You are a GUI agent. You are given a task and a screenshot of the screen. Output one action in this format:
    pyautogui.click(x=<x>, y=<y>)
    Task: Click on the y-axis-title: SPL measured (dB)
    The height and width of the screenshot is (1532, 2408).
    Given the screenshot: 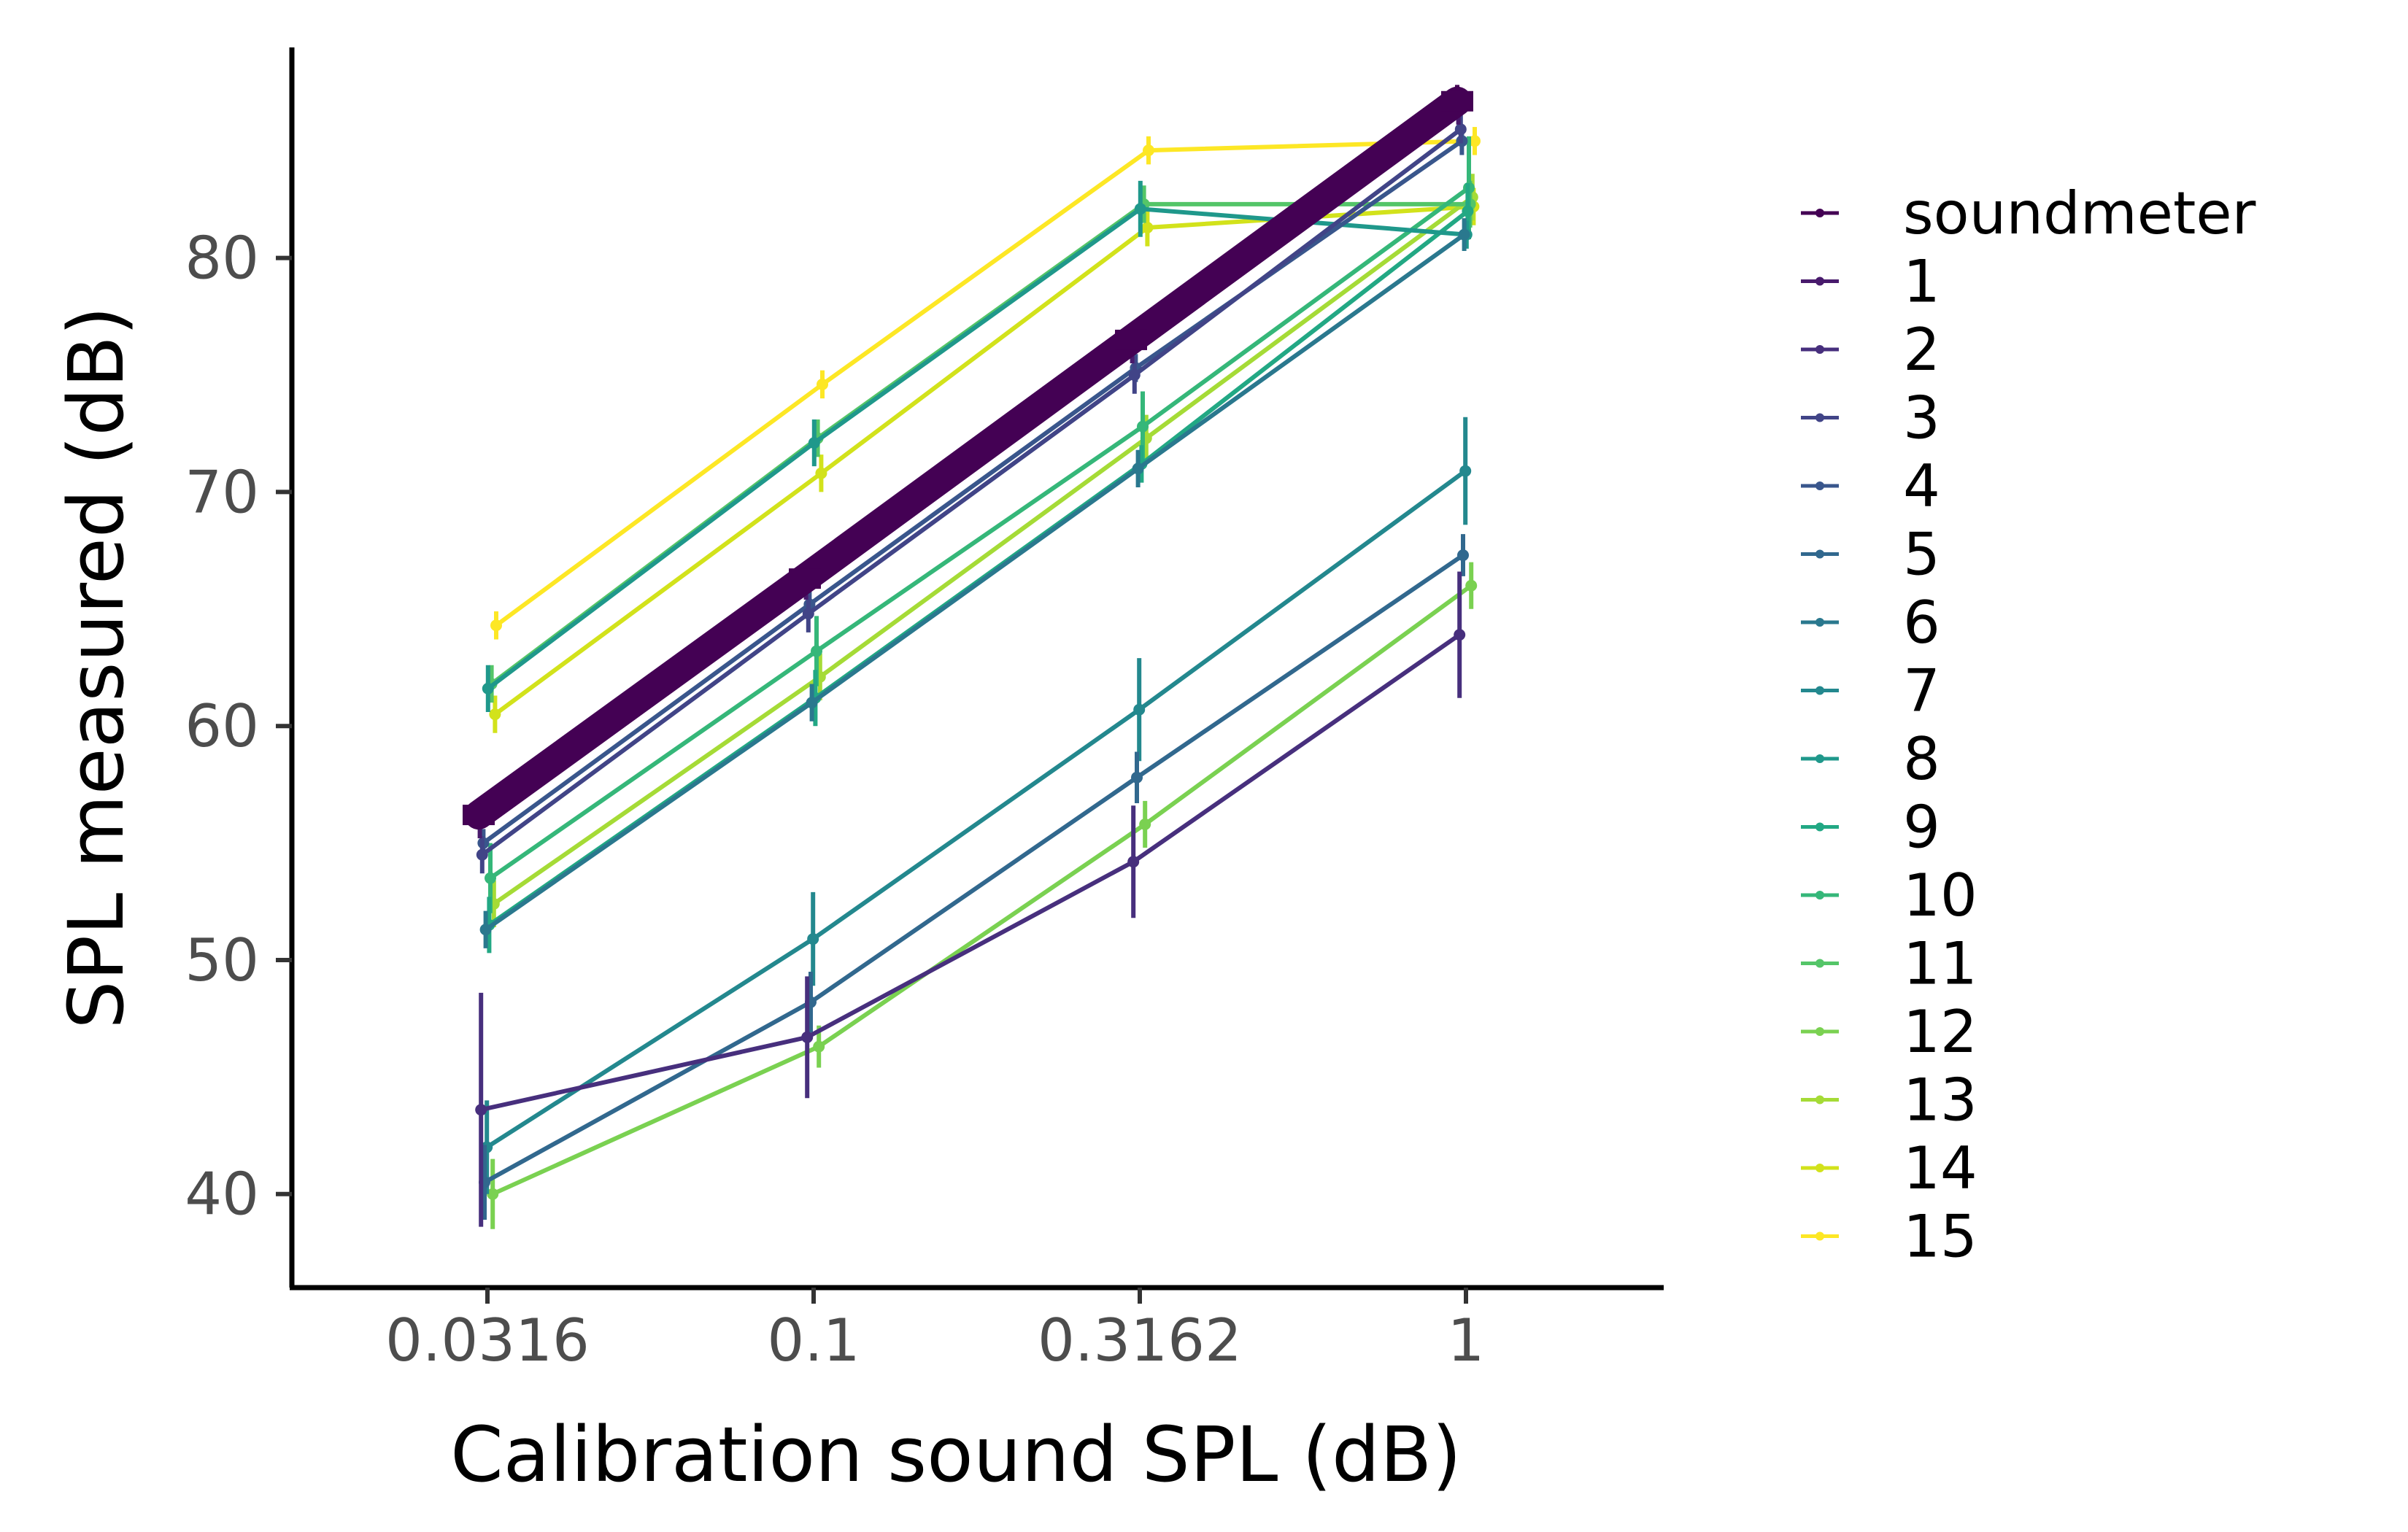 What is the action you would take?
    pyautogui.click(x=96, y=667)
    